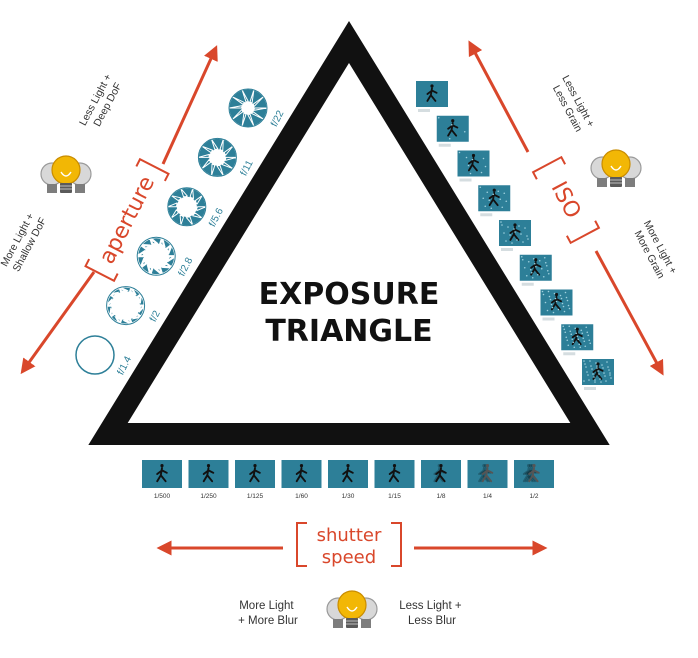 This screenshot has height=658, width=698. Describe the element at coordinates (247, 168) in the screenshot. I see `aperture-stop-label: f/11` at that location.